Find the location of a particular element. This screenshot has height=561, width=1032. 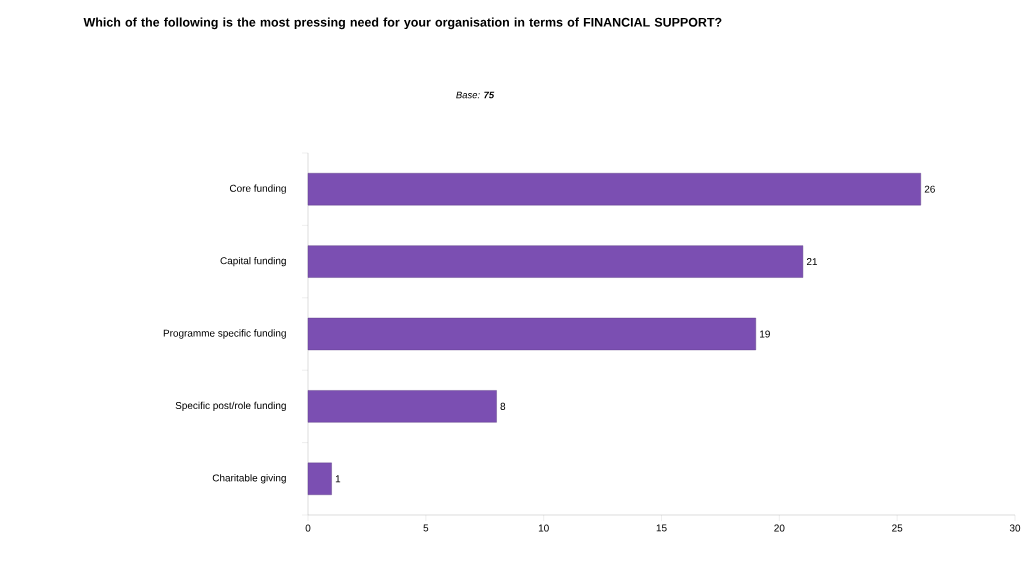

y-tick-label: Programme specific funding is located at coordinates (224, 334).